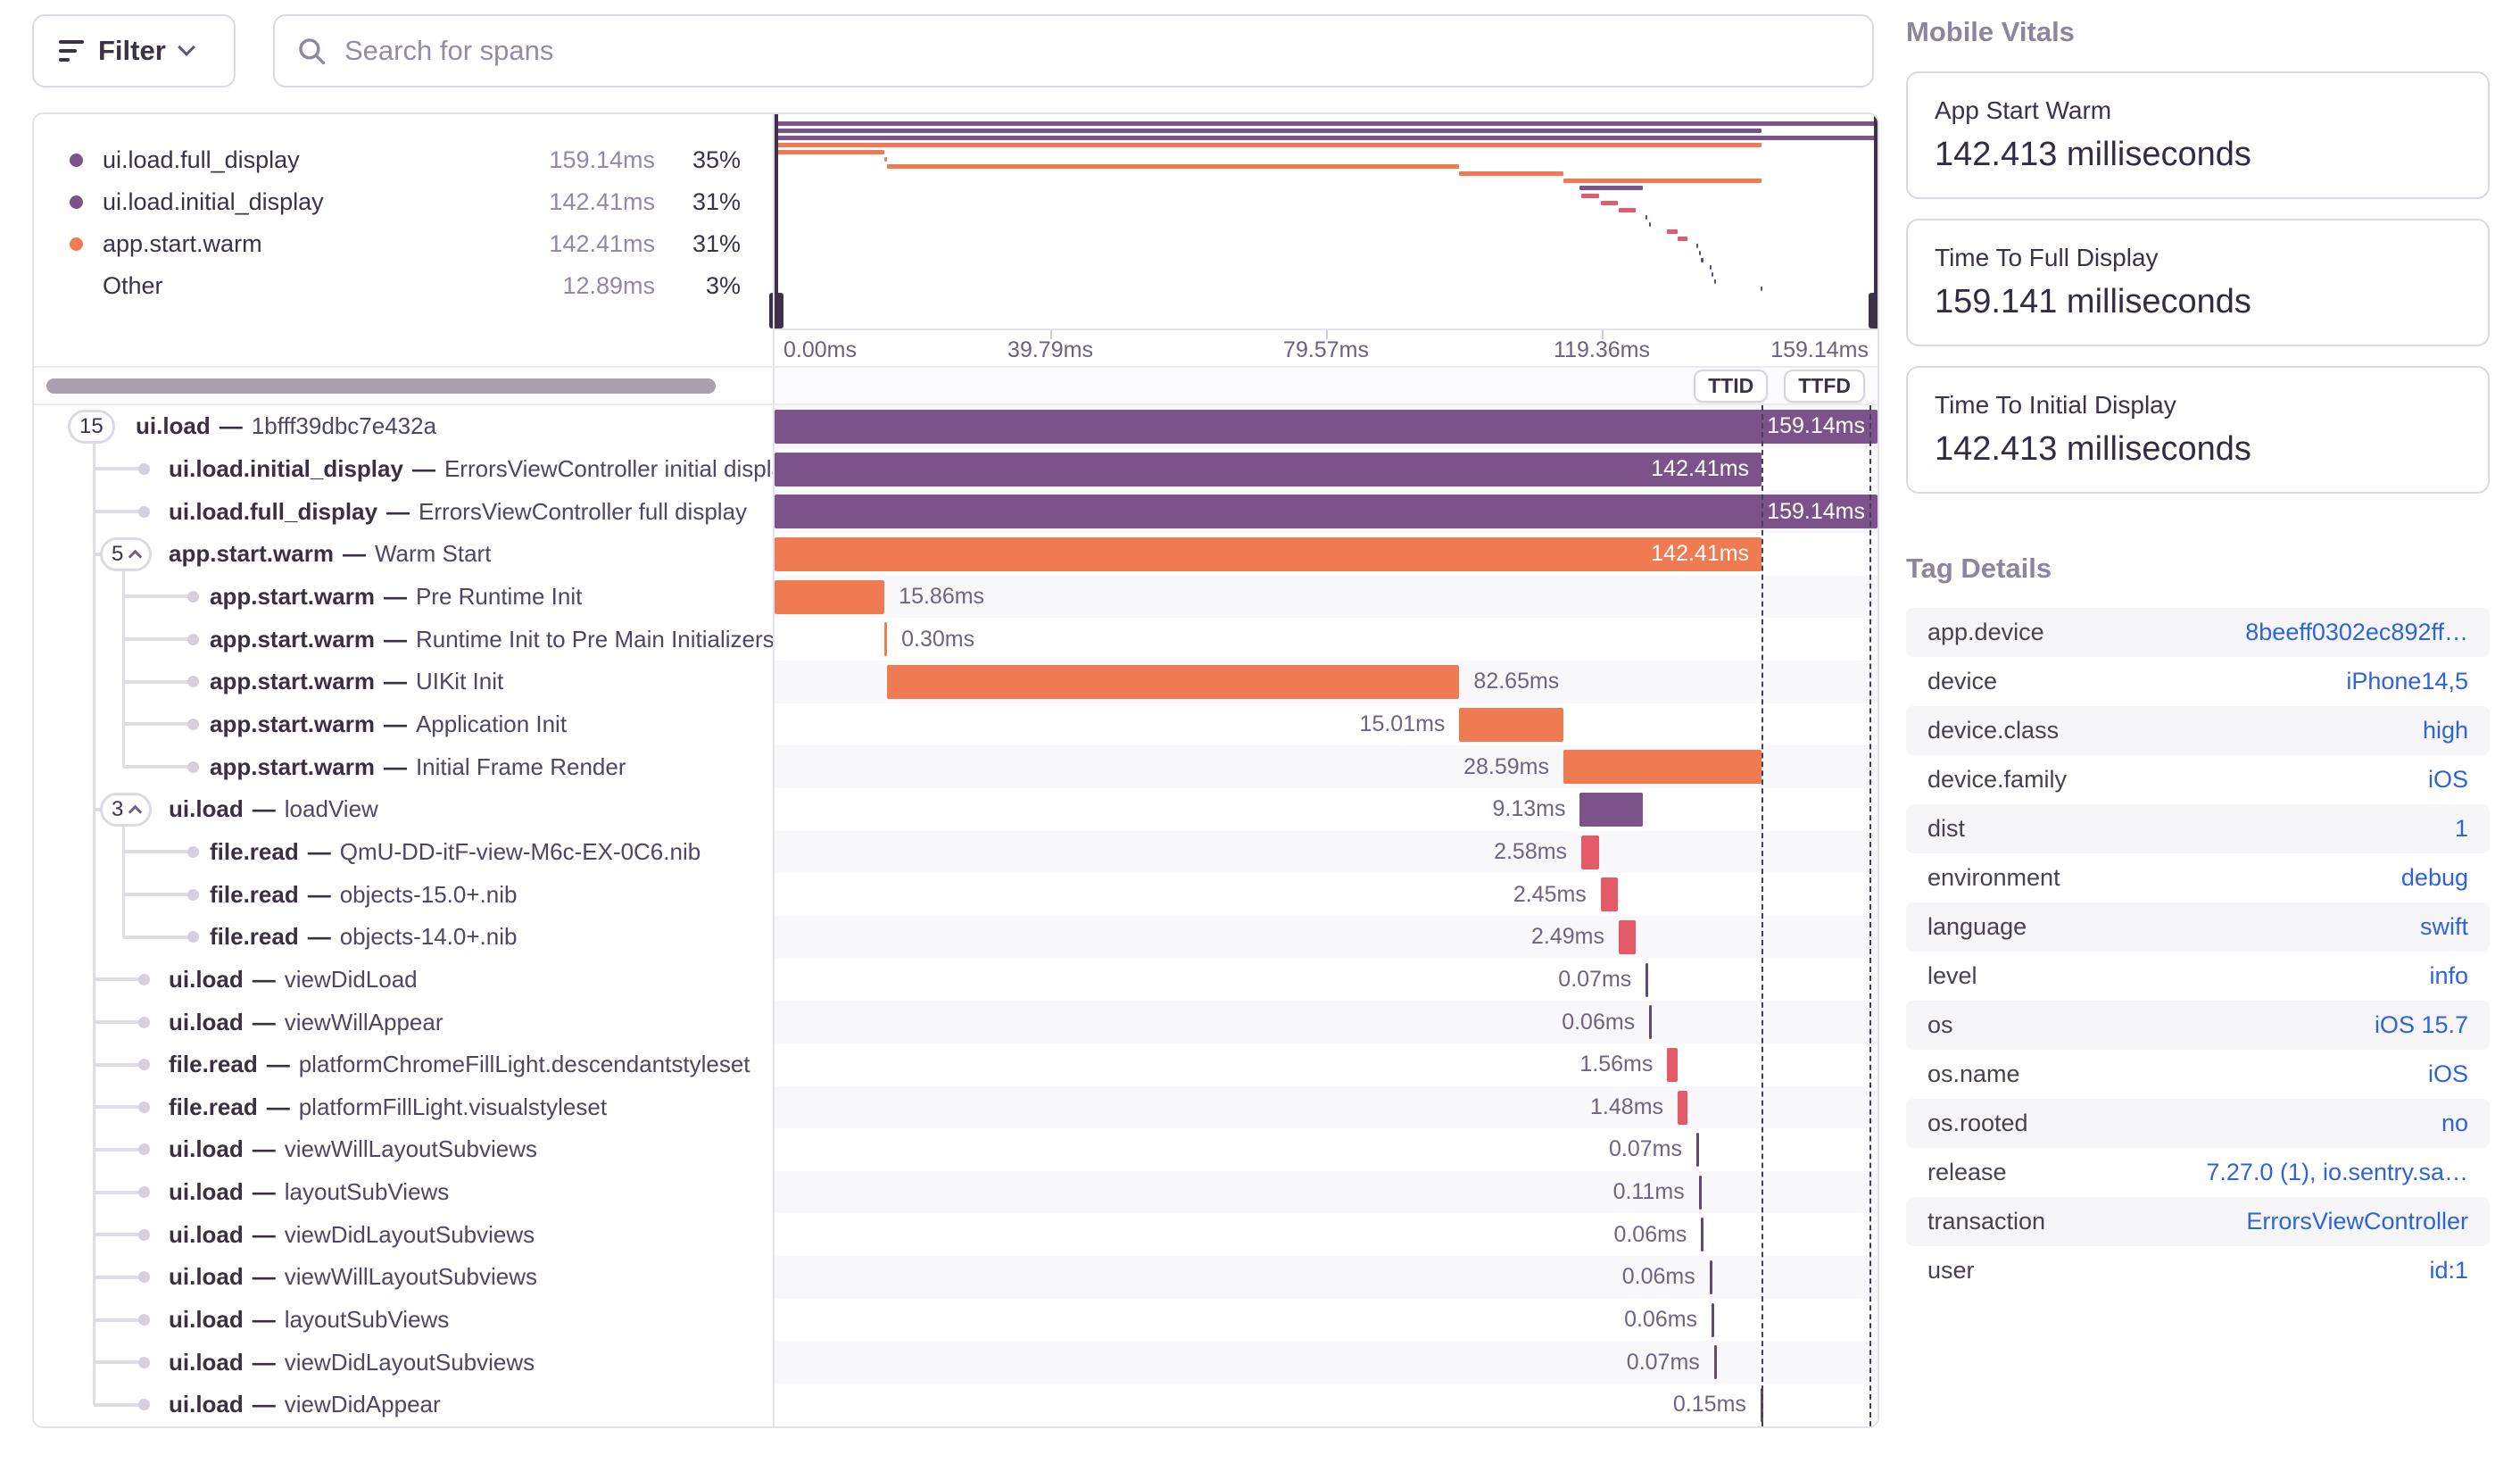 This screenshot has width=2520, height=1480. Describe the element at coordinates (403, 894) in the screenshot. I see `span-tree-row: file.read — objects-15.0+.nib` at that location.